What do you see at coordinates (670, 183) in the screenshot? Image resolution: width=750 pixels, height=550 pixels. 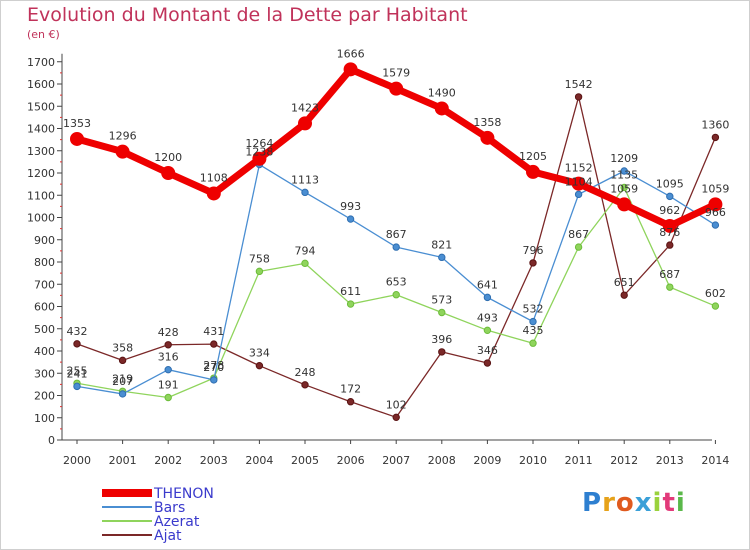 I see `data-label-bars: 1095` at bounding box center [670, 183].